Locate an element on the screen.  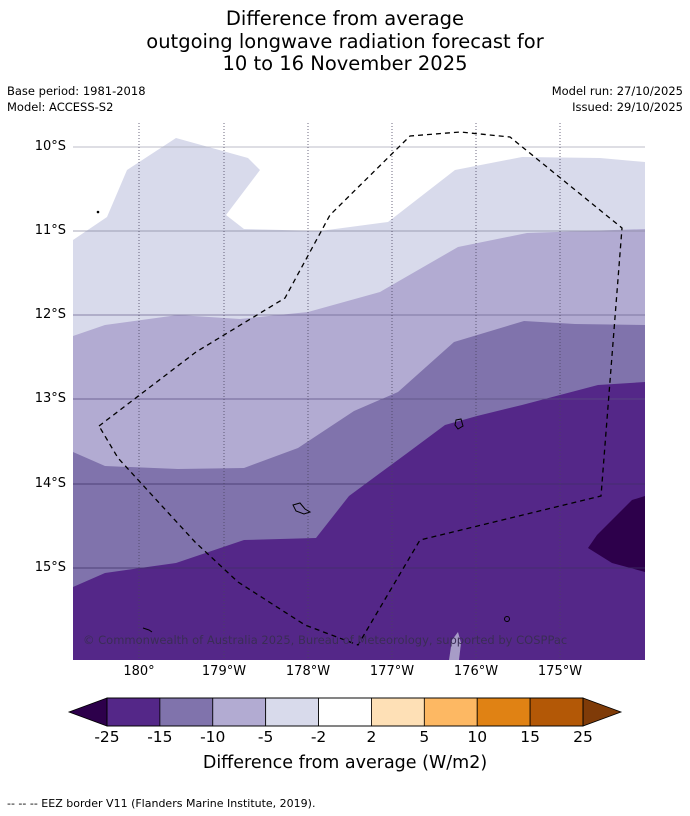
island-south is located at coordinates (507, 619).